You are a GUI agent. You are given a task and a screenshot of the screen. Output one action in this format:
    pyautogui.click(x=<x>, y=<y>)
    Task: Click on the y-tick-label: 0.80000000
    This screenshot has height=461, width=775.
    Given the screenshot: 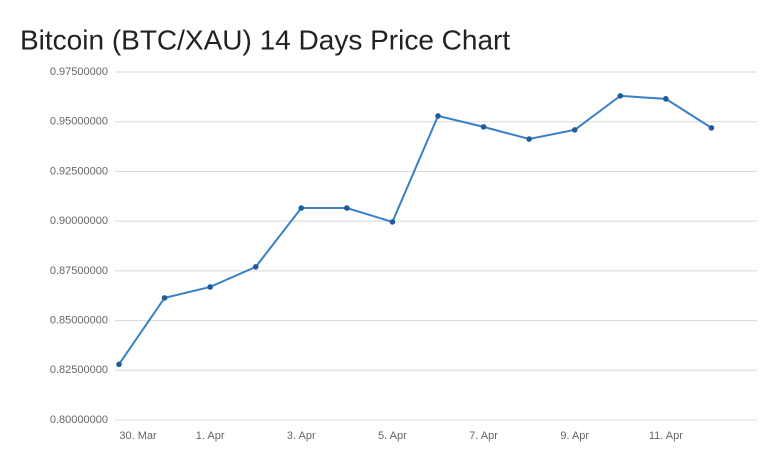 What is the action you would take?
    pyautogui.click(x=79, y=420)
    